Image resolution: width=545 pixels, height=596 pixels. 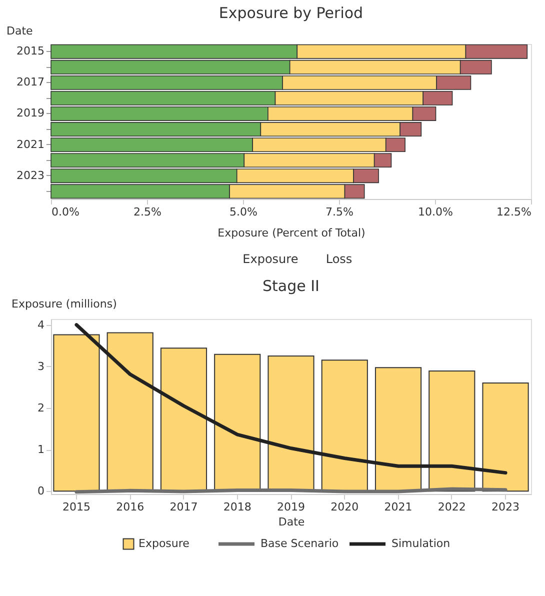 I want to click on x-axis-title: Date, so click(x=291, y=522).